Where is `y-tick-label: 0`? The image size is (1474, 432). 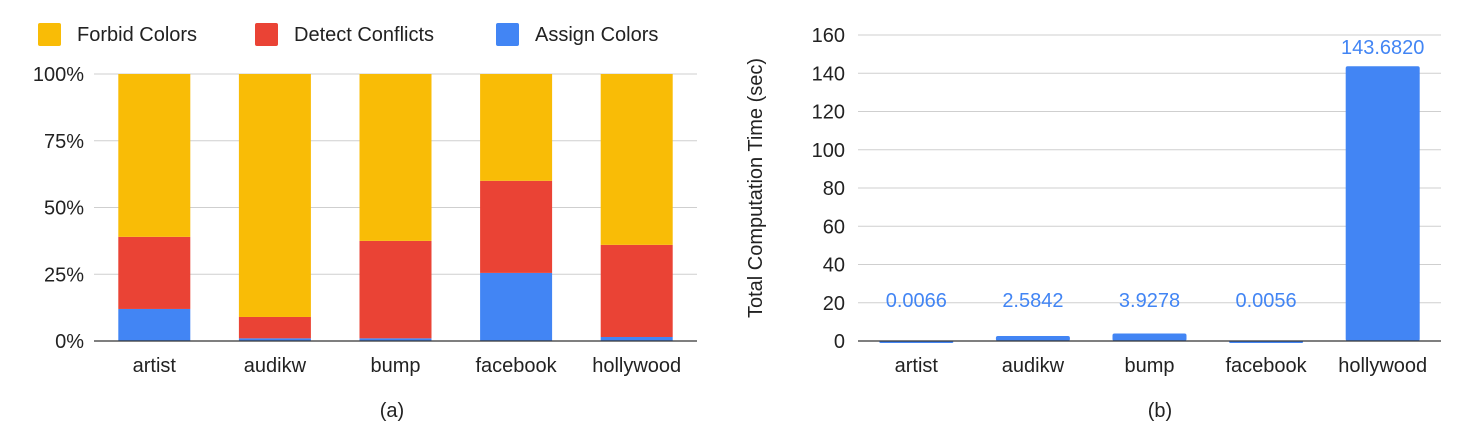 y-tick-label: 0 is located at coordinates (839, 342).